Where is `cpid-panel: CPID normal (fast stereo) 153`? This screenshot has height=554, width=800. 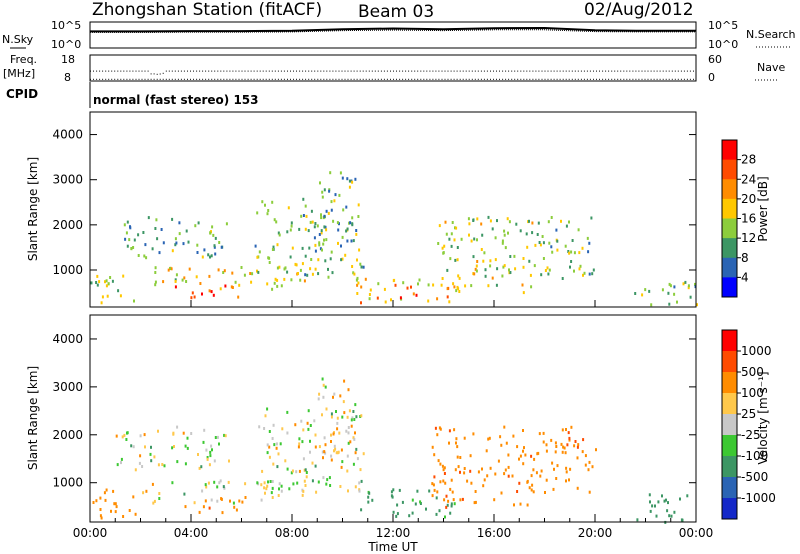 cpid-panel: CPID normal (fast stereo) 153 is located at coordinates (132, 95).